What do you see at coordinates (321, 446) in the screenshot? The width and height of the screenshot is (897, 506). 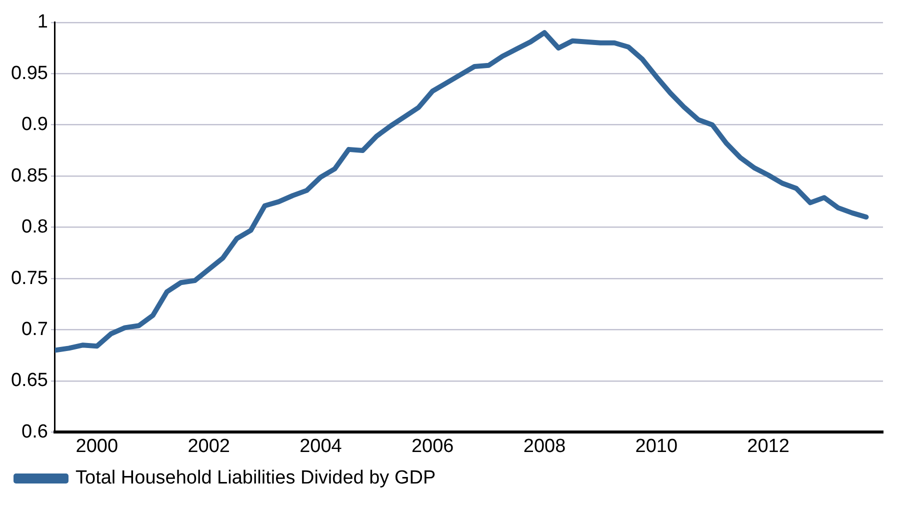 I see `x-tick-label: 2004` at bounding box center [321, 446].